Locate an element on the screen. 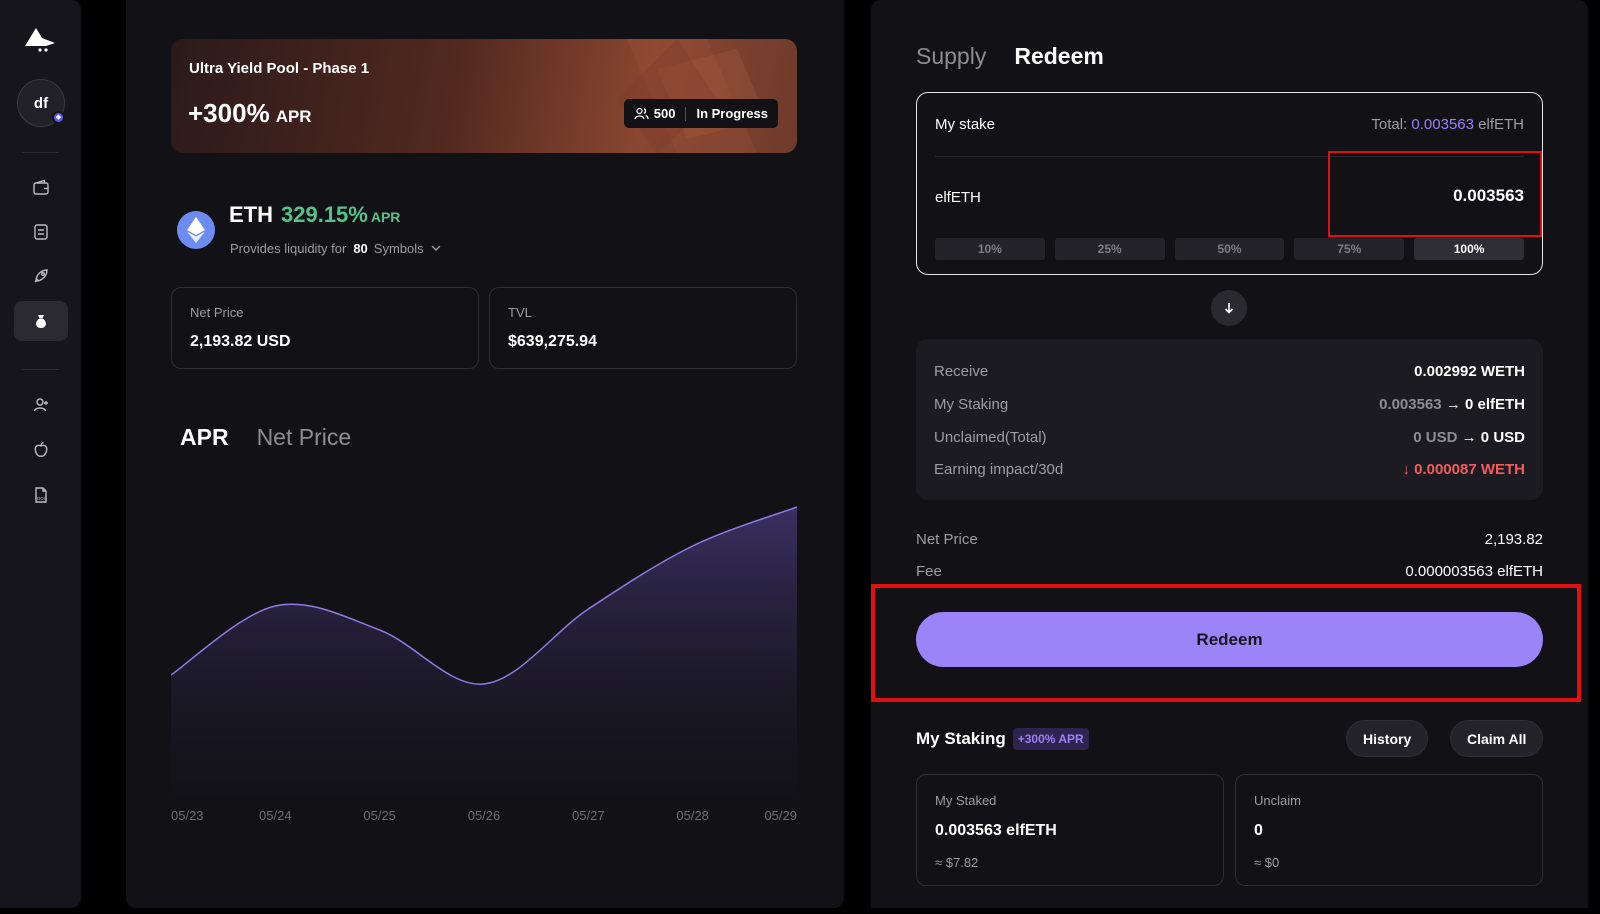  stake-token: elfETH is located at coordinates (958, 197).